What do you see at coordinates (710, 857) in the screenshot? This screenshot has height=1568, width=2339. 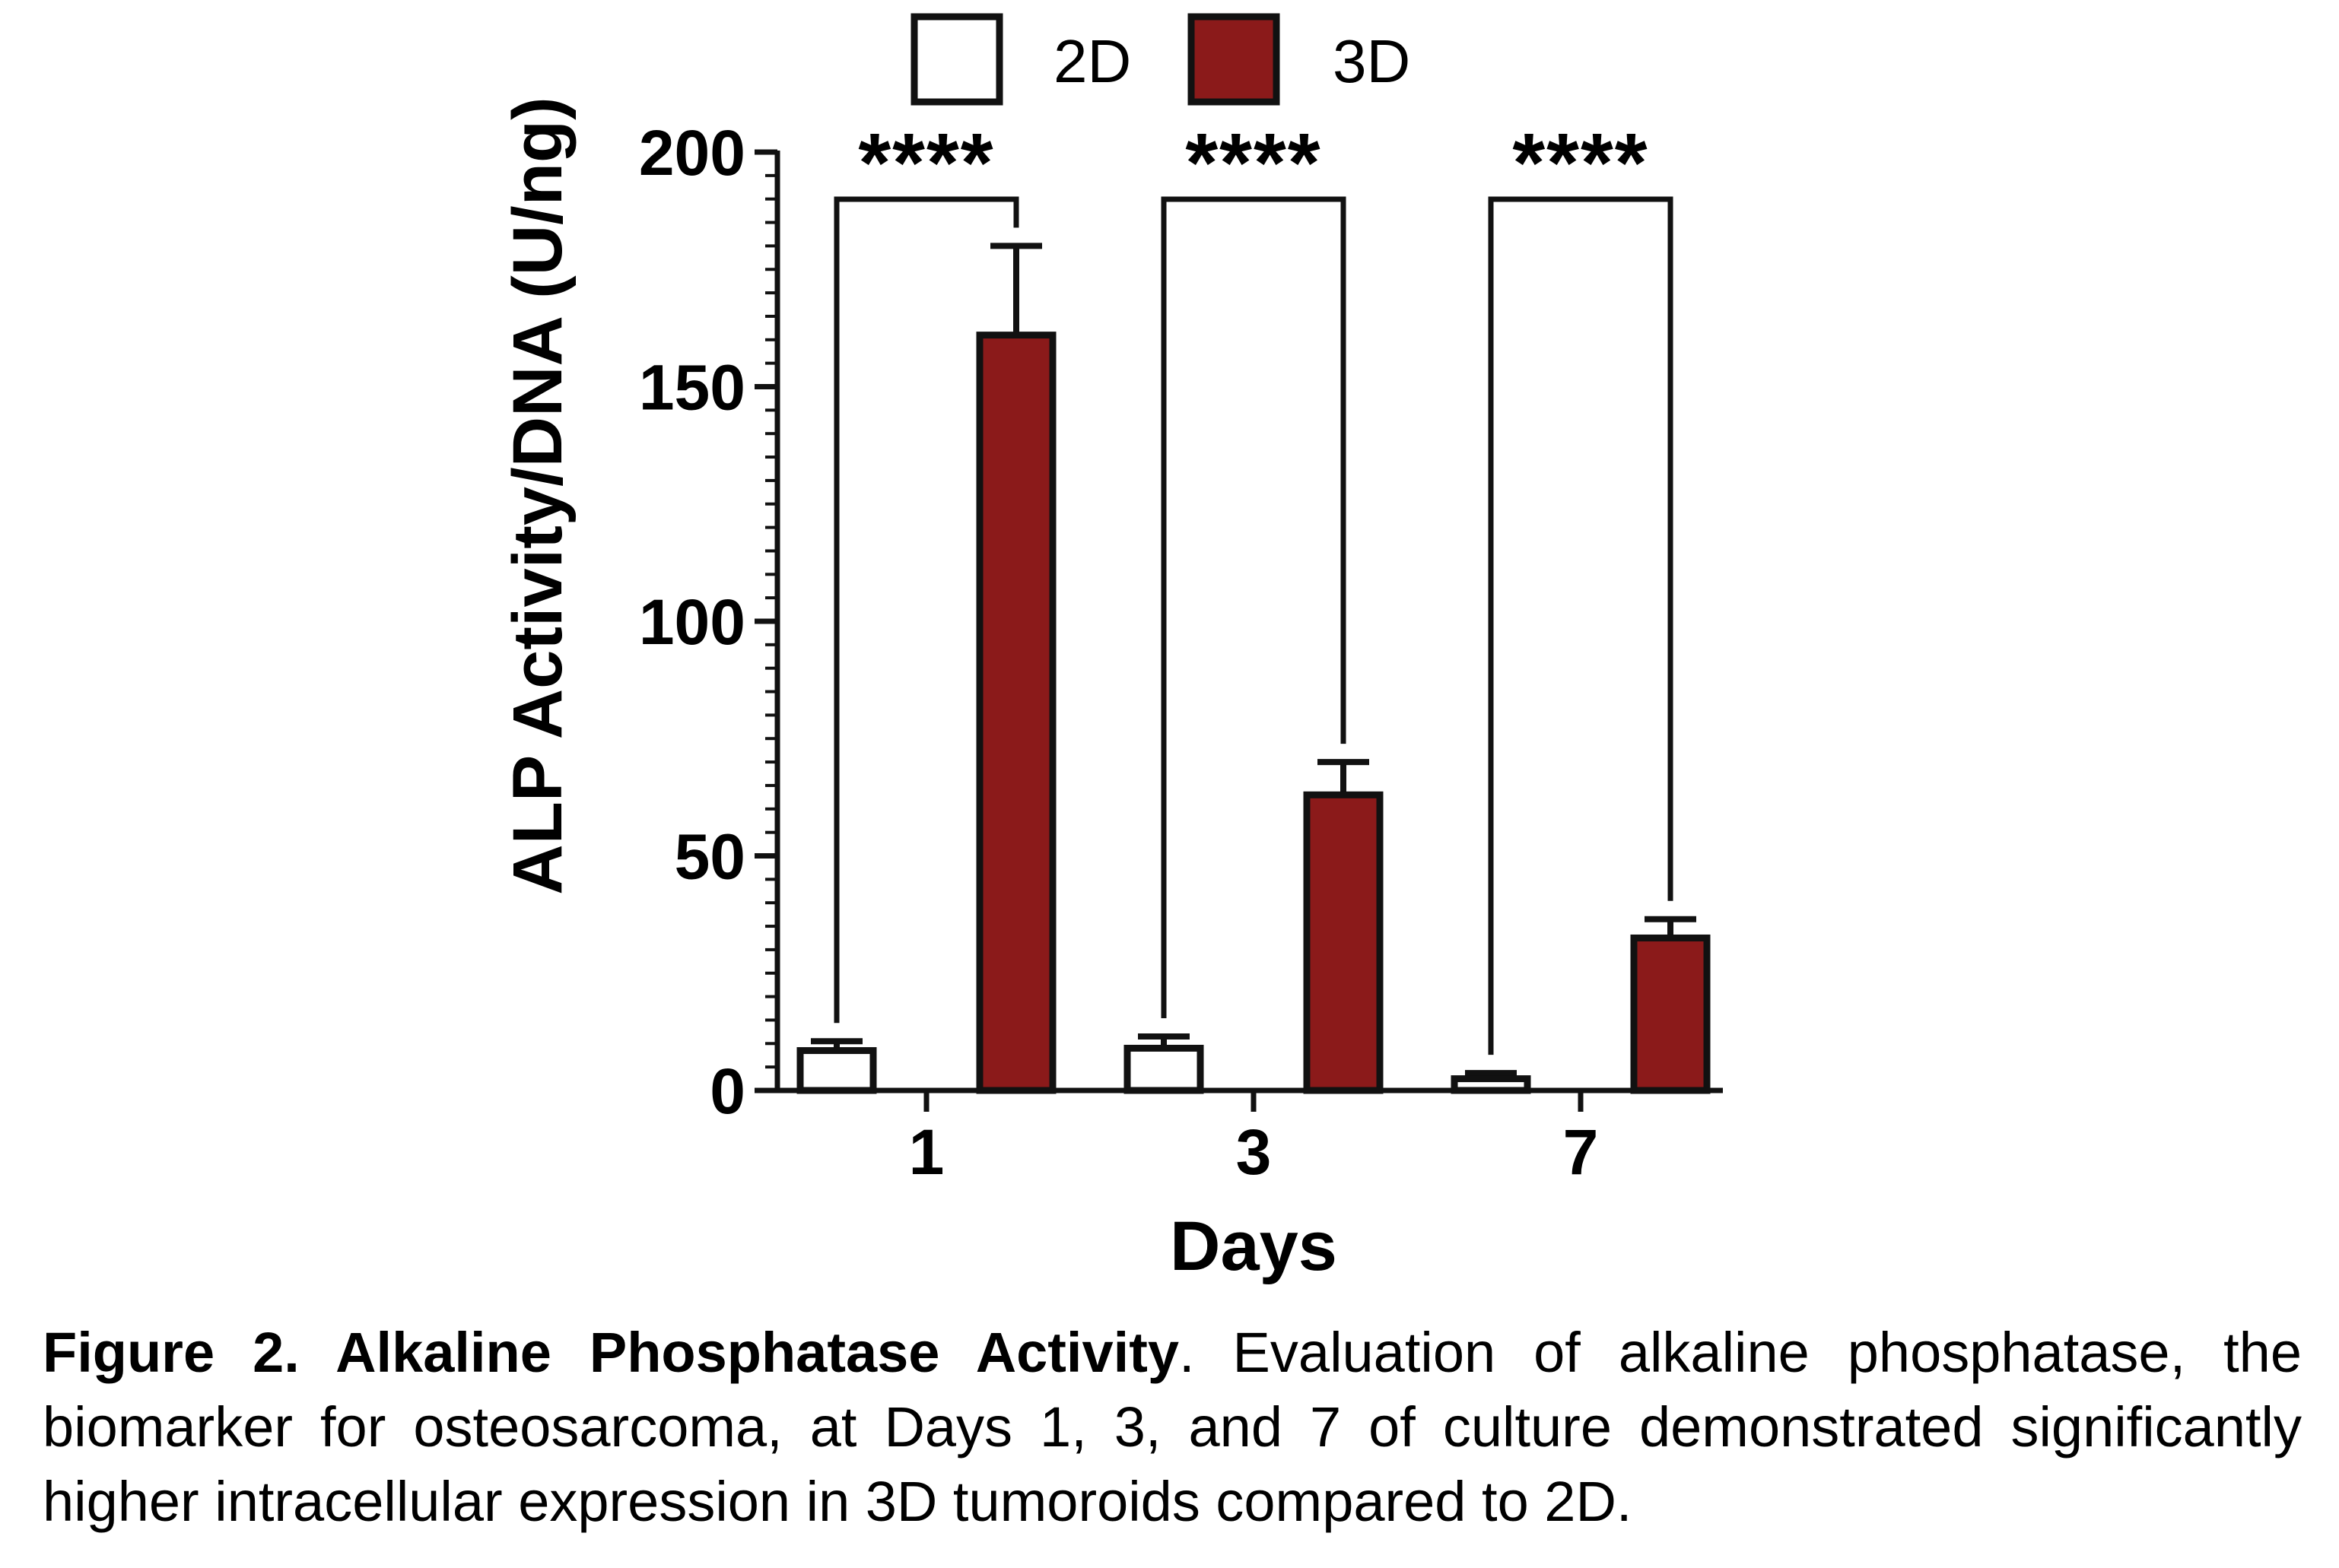 I see `y-tick-label: 50` at bounding box center [710, 857].